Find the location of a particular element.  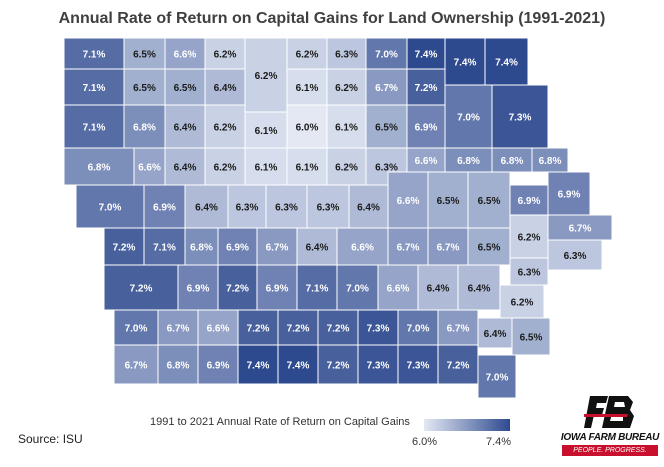

county-value-label: 6.5% is located at coordinates (144, 88).